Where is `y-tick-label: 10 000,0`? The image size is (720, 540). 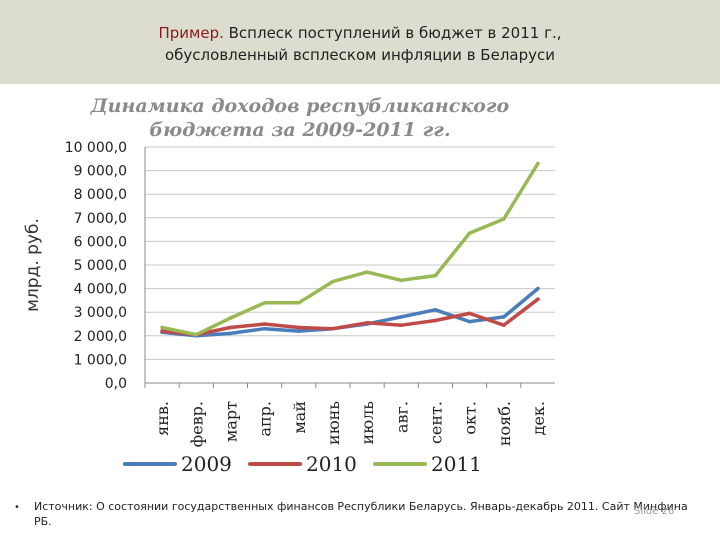
y-tick-label: 10 000,0 is located at coordinates (96, 148).